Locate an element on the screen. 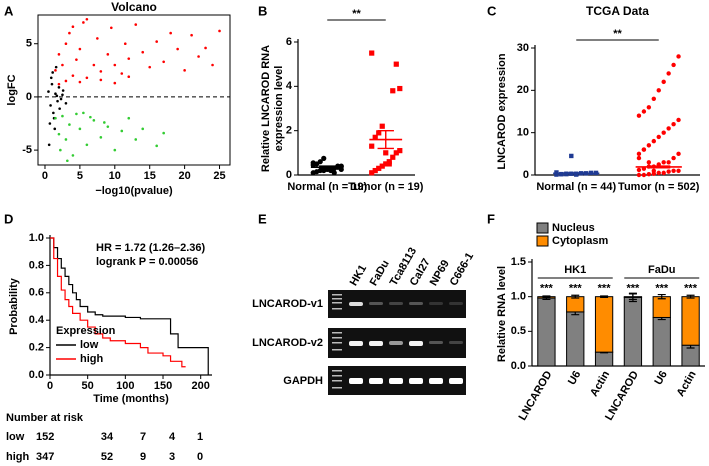 This screenshot has width=709, height=466. error-bar is located at coordinates (604, 296).